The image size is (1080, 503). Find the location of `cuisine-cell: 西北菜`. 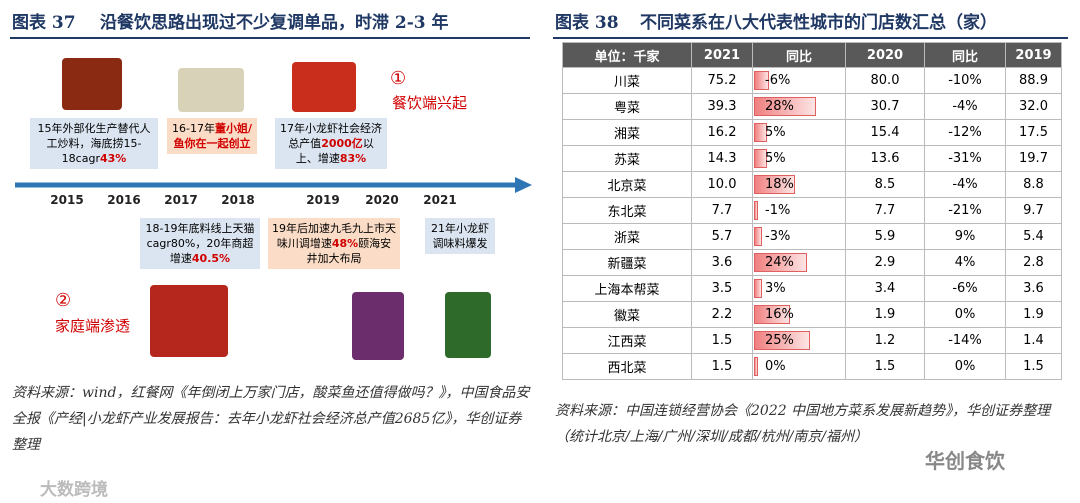

cuisine-cell: 西北菜 is located at coordinates (627, 366).